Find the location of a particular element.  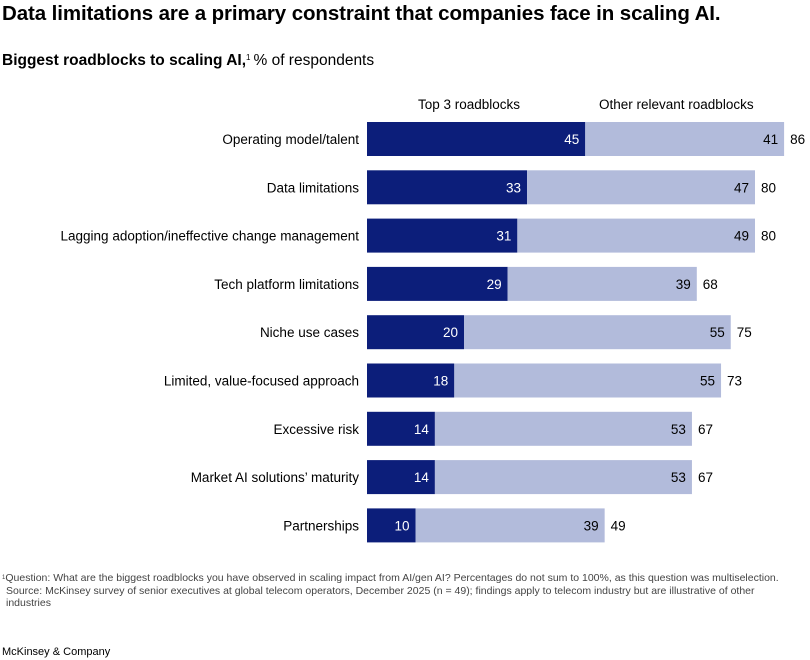

category-label: Operating model/talent is located at coordinates (290, 139).